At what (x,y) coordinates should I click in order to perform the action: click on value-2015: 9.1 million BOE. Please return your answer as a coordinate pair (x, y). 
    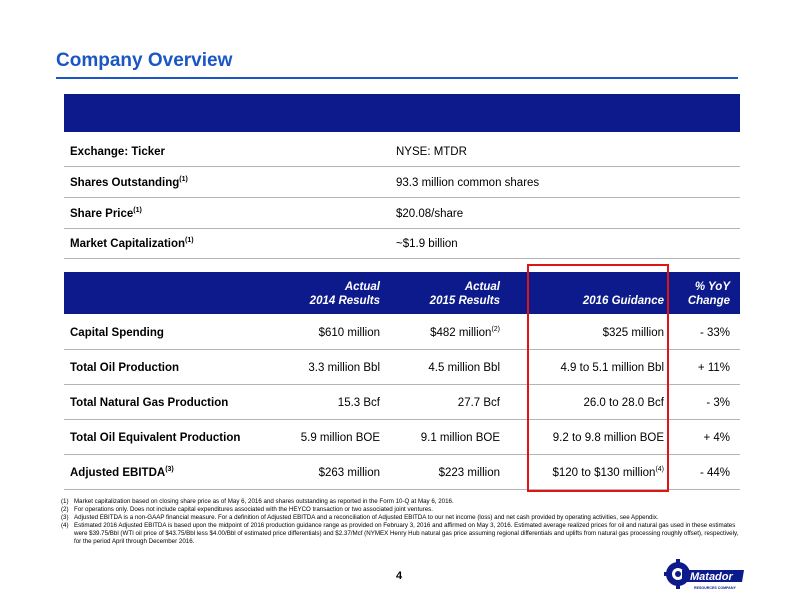
    Looking at the image, I should click on (460, 438).